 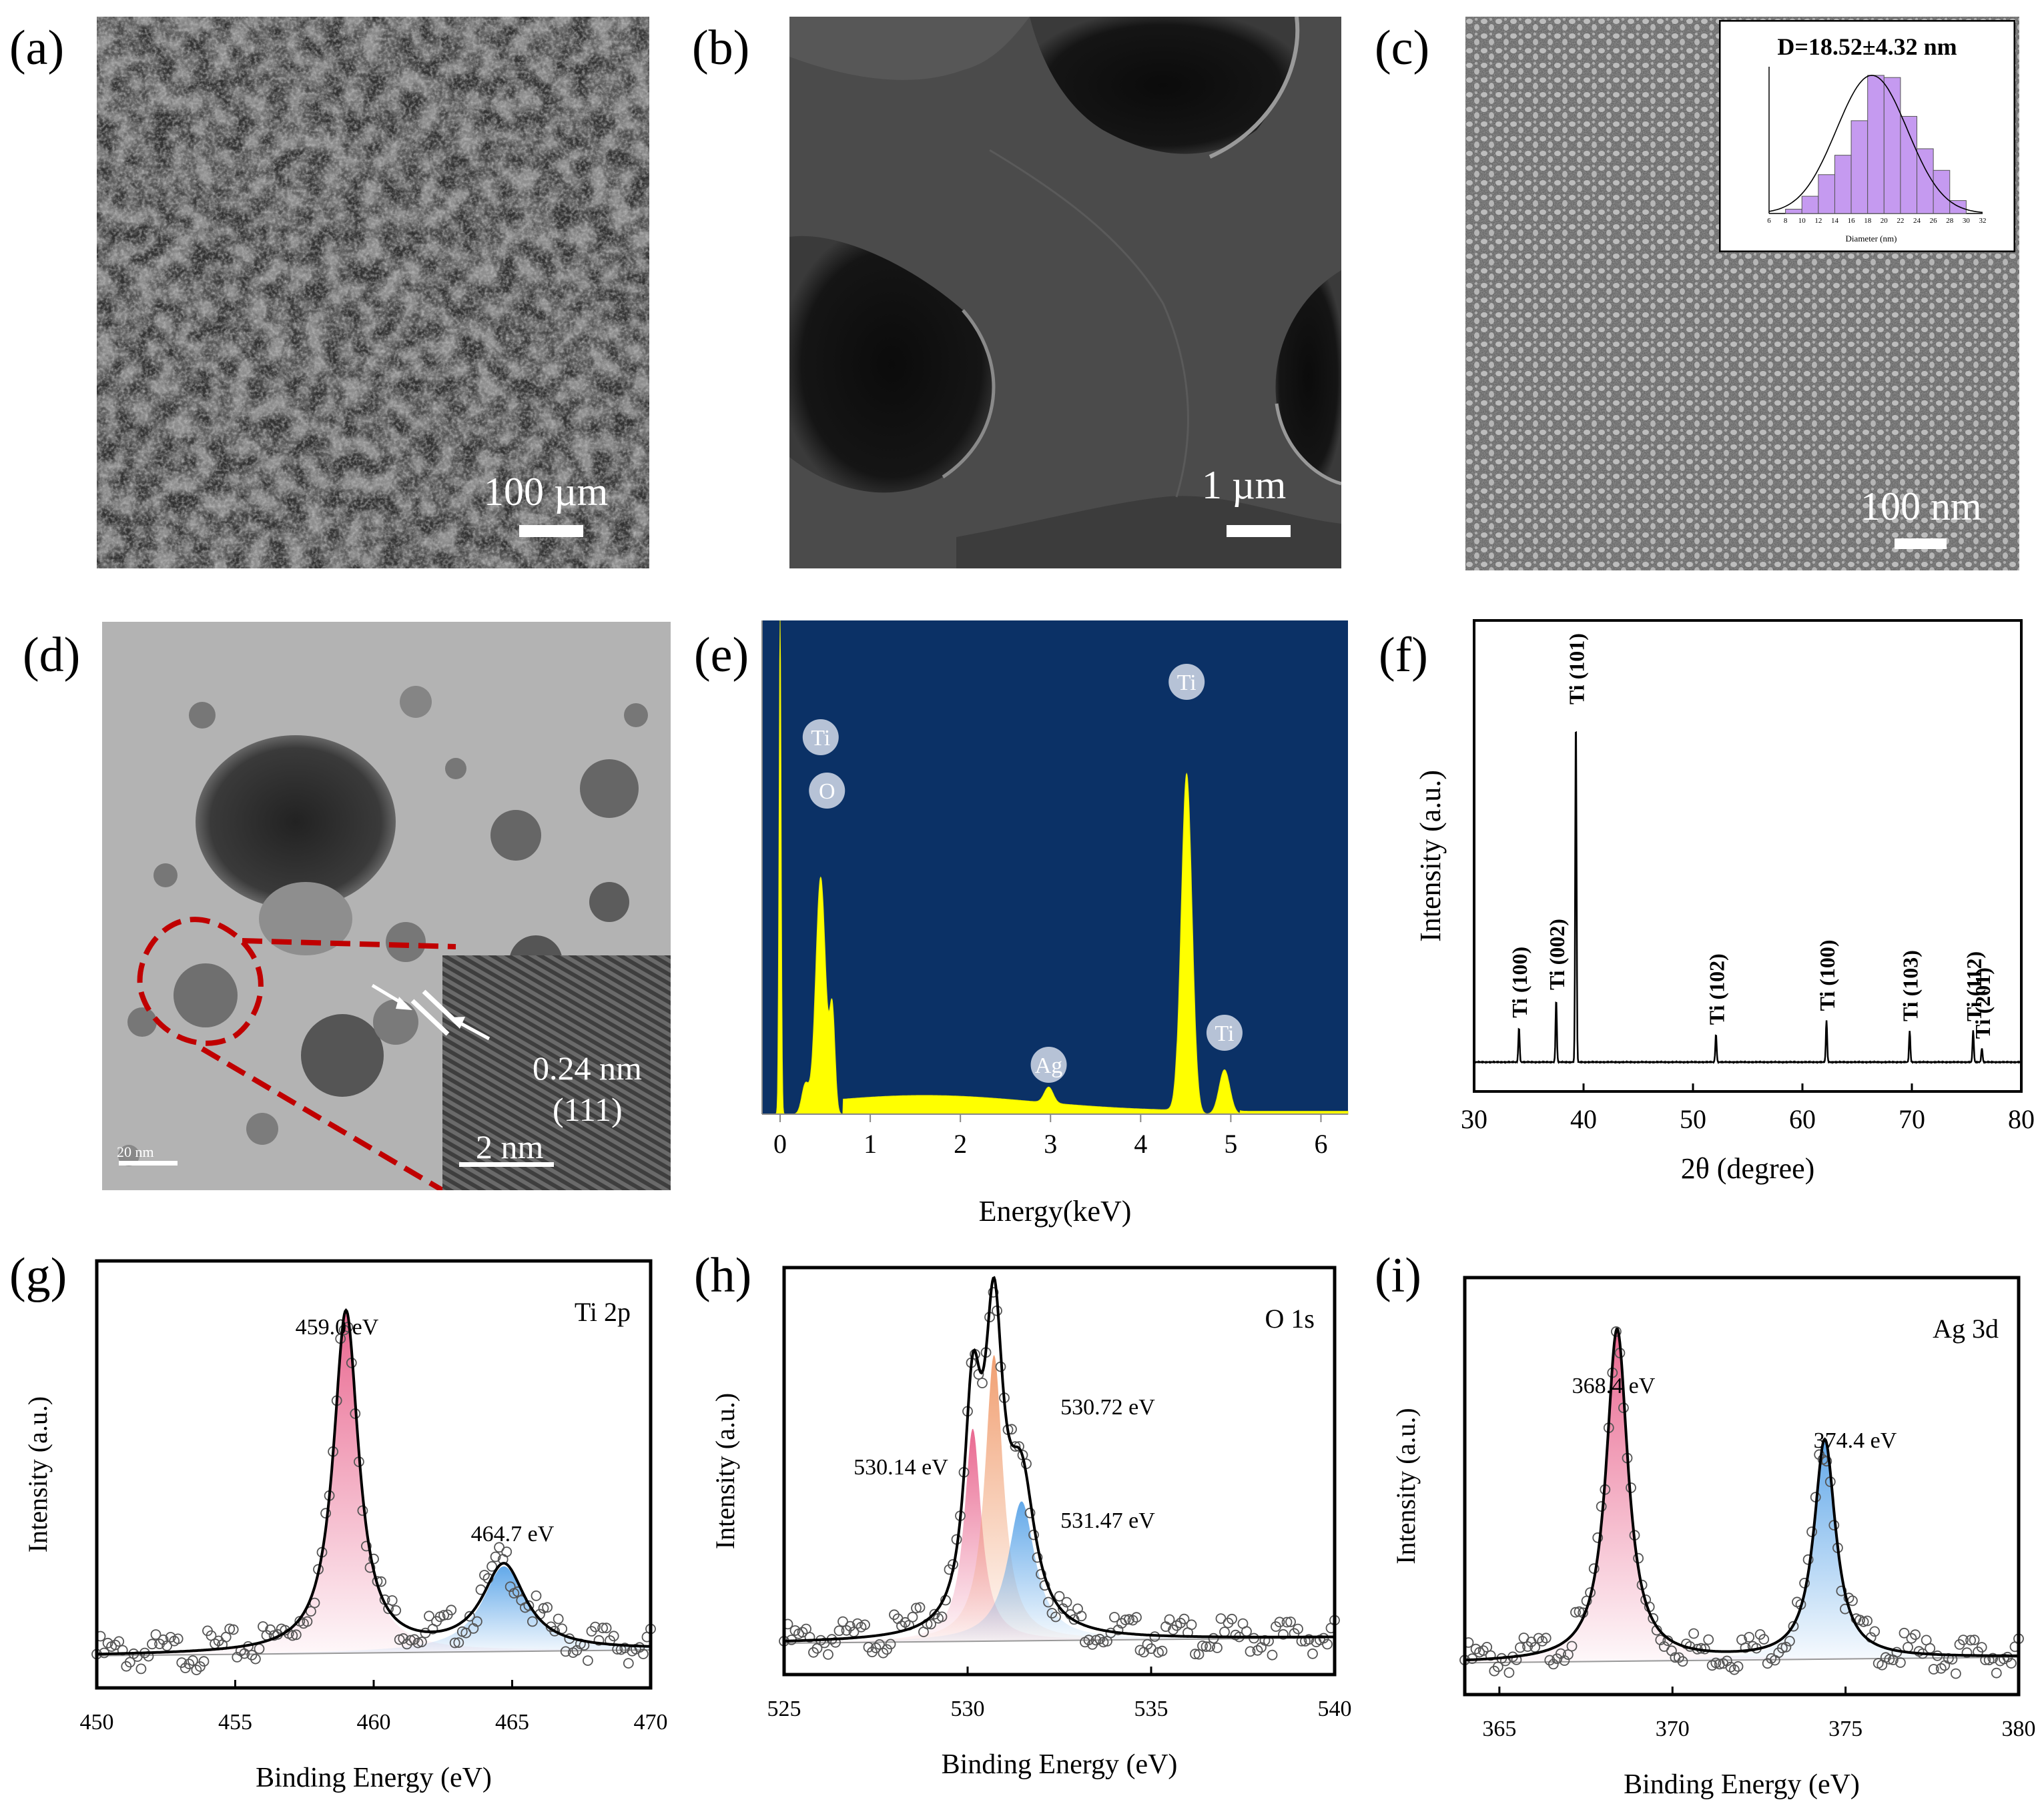 I want to click on xps-element-label: O 1s, so click(x=1290, y=1319).